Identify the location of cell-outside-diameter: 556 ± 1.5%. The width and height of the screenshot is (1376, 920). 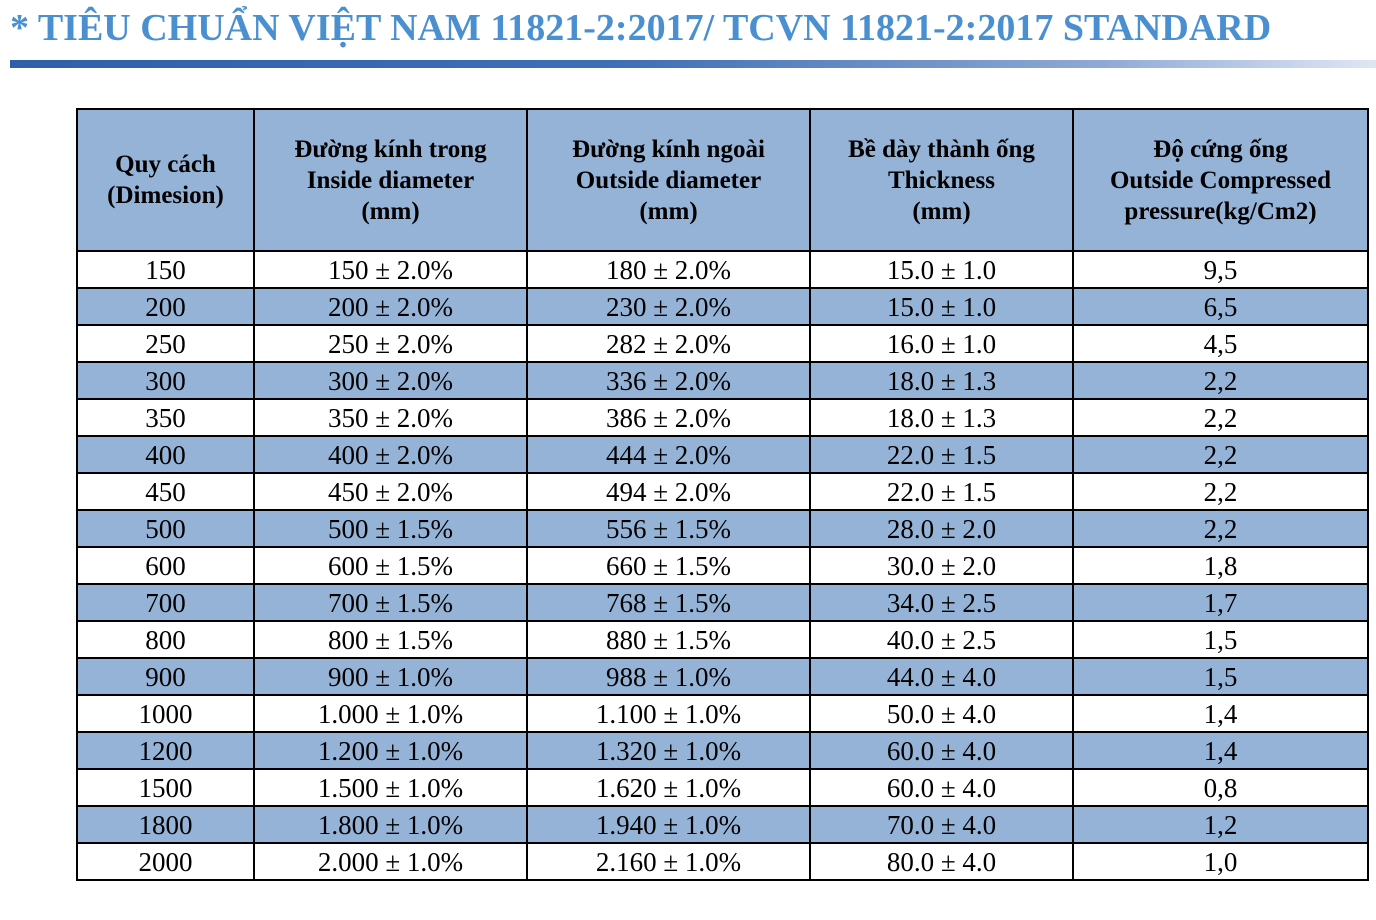
(668, 528).